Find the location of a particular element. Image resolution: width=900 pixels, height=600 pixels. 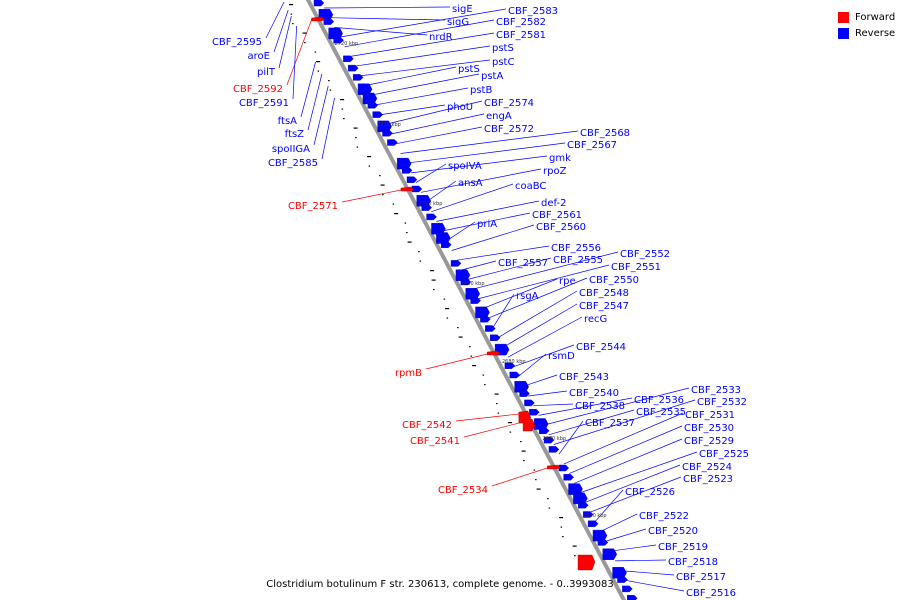

reverse-gene-label: rpe is located at coordinates (567, 281).